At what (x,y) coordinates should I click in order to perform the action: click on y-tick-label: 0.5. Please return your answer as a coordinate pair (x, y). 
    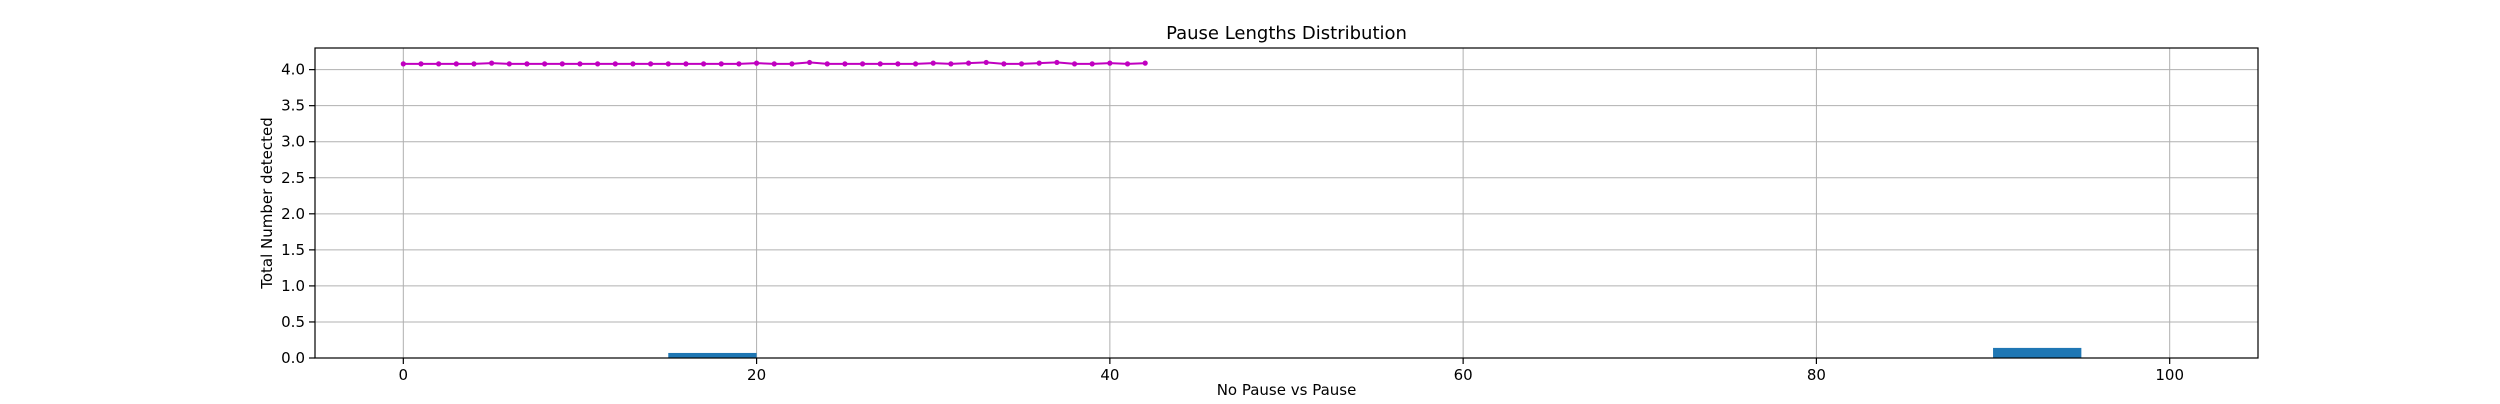
    Looking at the image, I should click on (293, 322).